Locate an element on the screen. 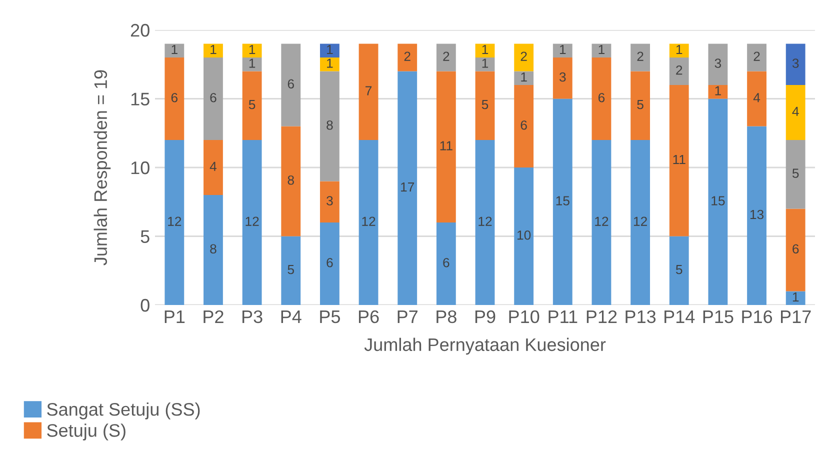 The height and width of the screenshot is (466, 834). data-label: 10 is located at coordinates (524, 235).